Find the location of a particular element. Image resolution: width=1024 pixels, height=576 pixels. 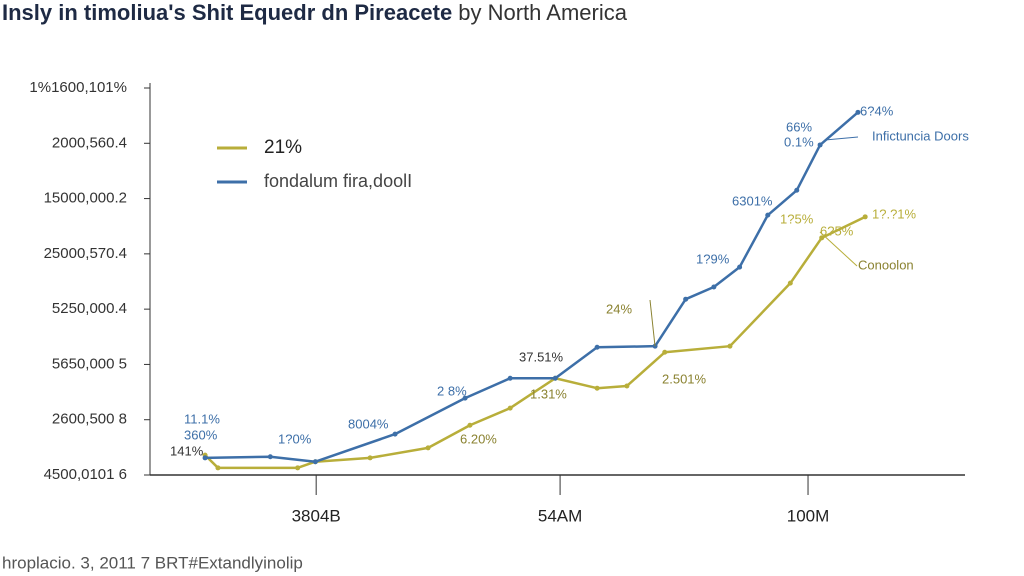

annotation: 66% is located at coordinates (799, 126).